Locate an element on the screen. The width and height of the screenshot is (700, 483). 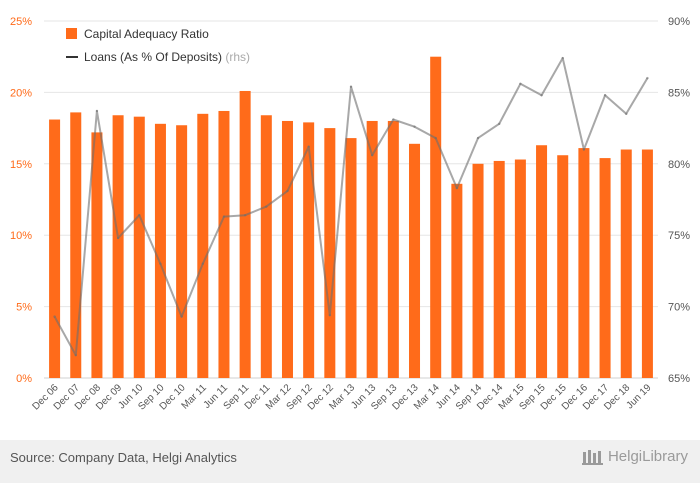
legend-label-line: Loans (As % Of Deposits) (rhs) is located at coordinates (167, 57).